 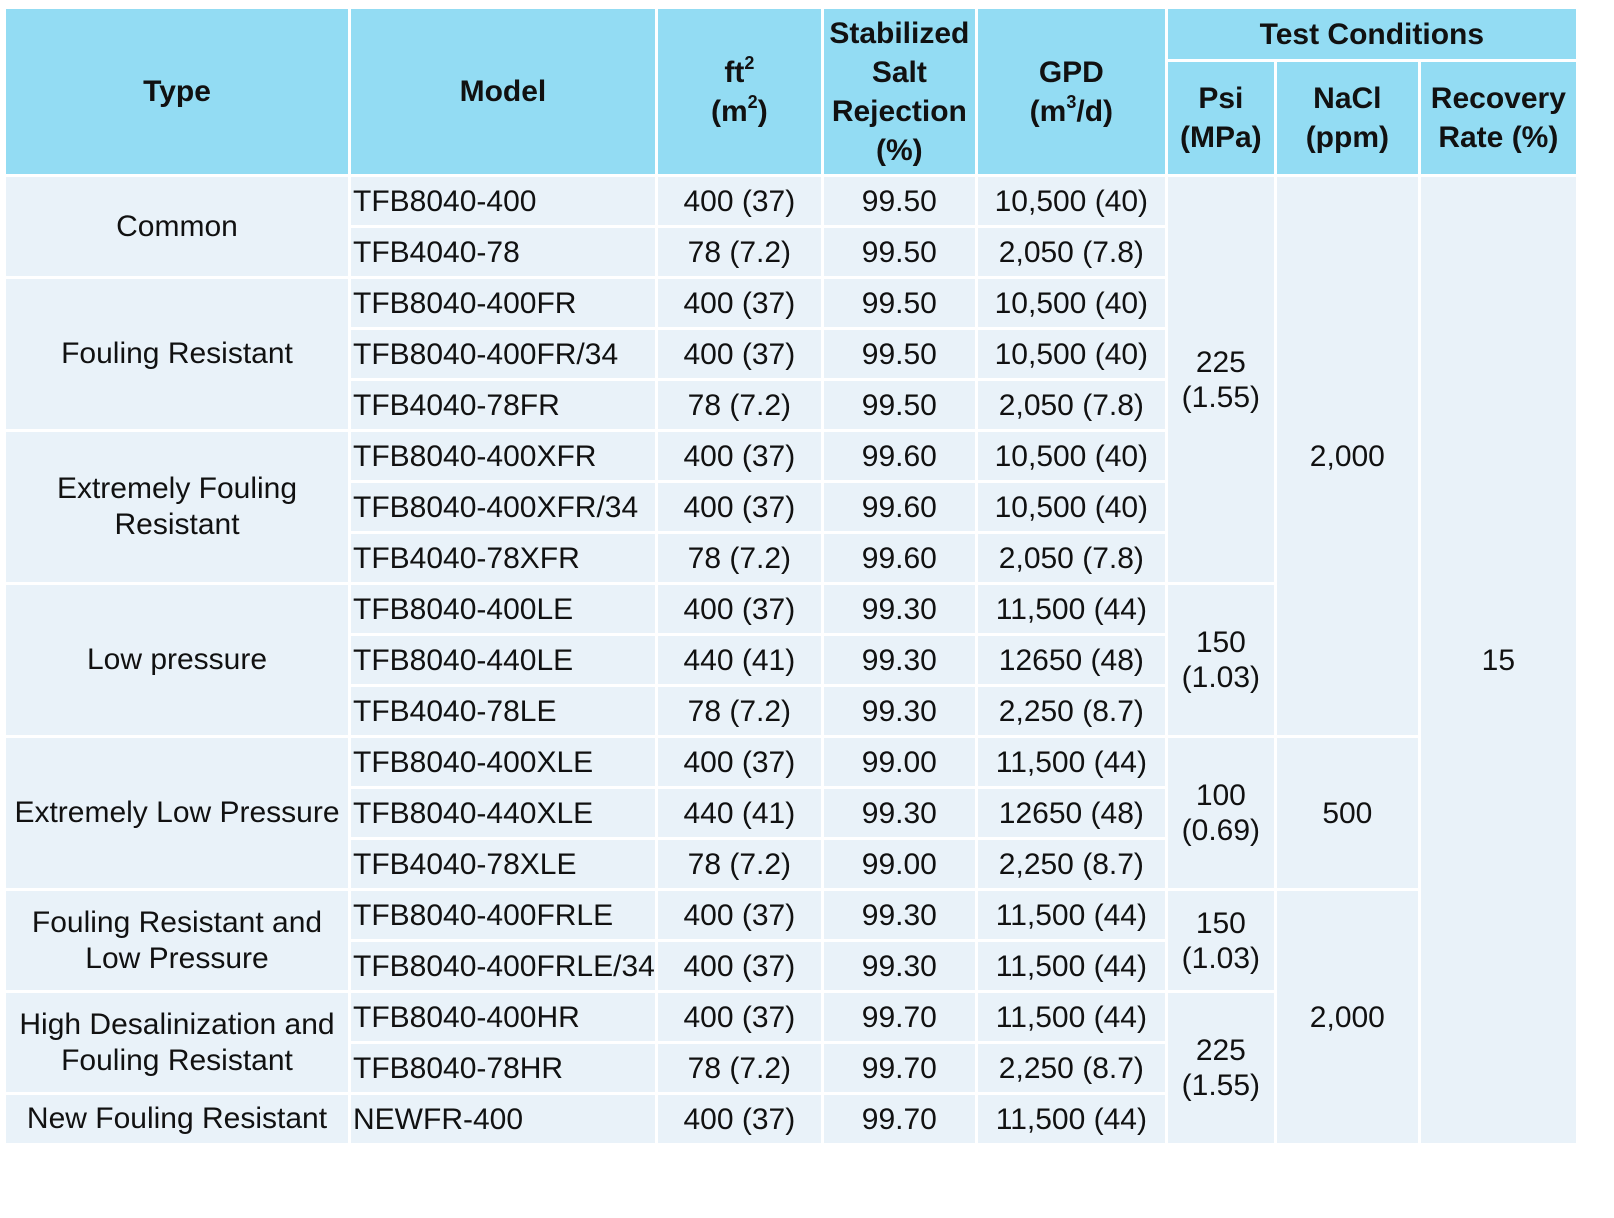 What do you see at coordinates (503, 507) in the screenshot?
I see `model-cell: TFB8040-400XFR/34` at bounding box center [503, 507].